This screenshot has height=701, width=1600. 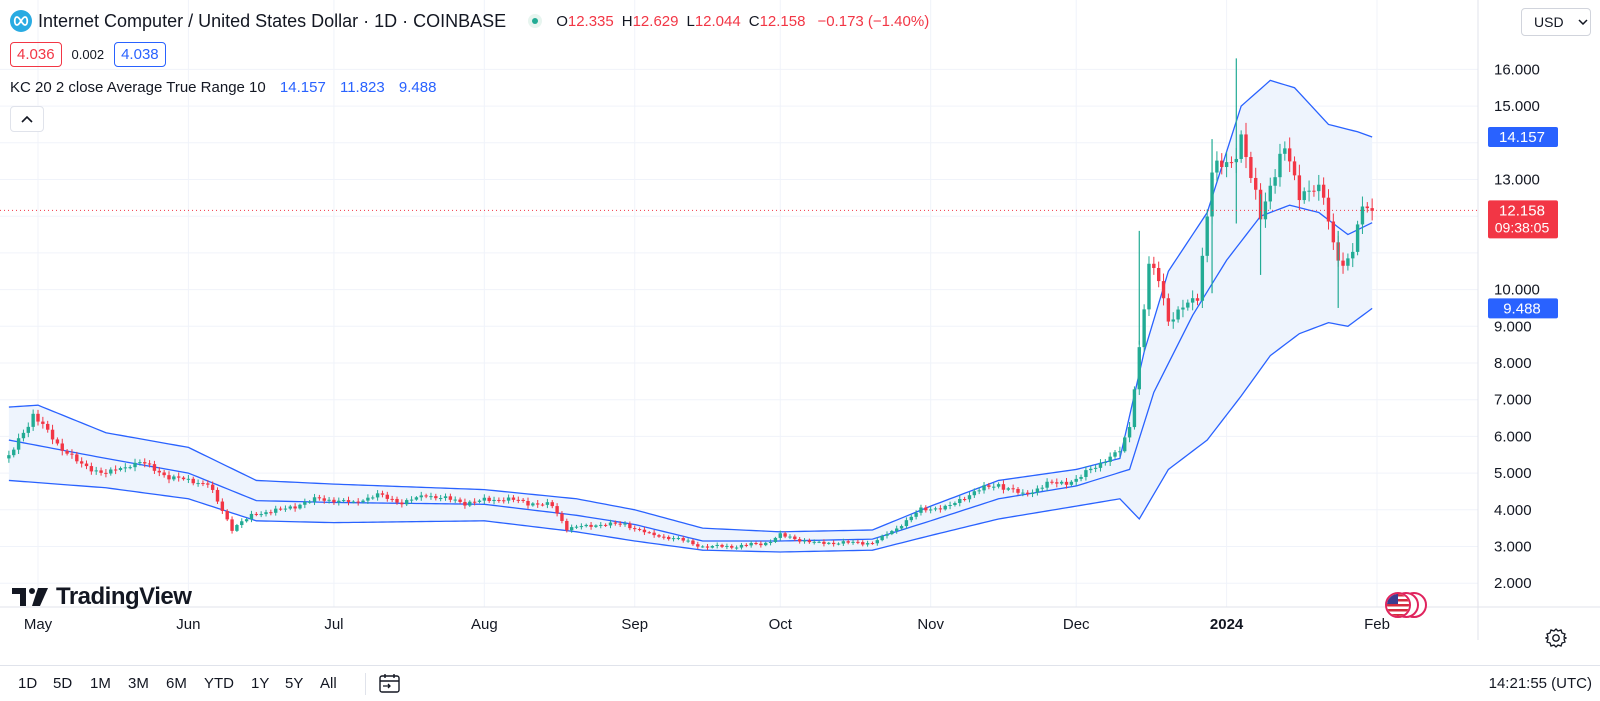 What do you see at coordinates (328, 683) in the screenshot?
I see `range-all-button: All` at bounding box center [328, 683].